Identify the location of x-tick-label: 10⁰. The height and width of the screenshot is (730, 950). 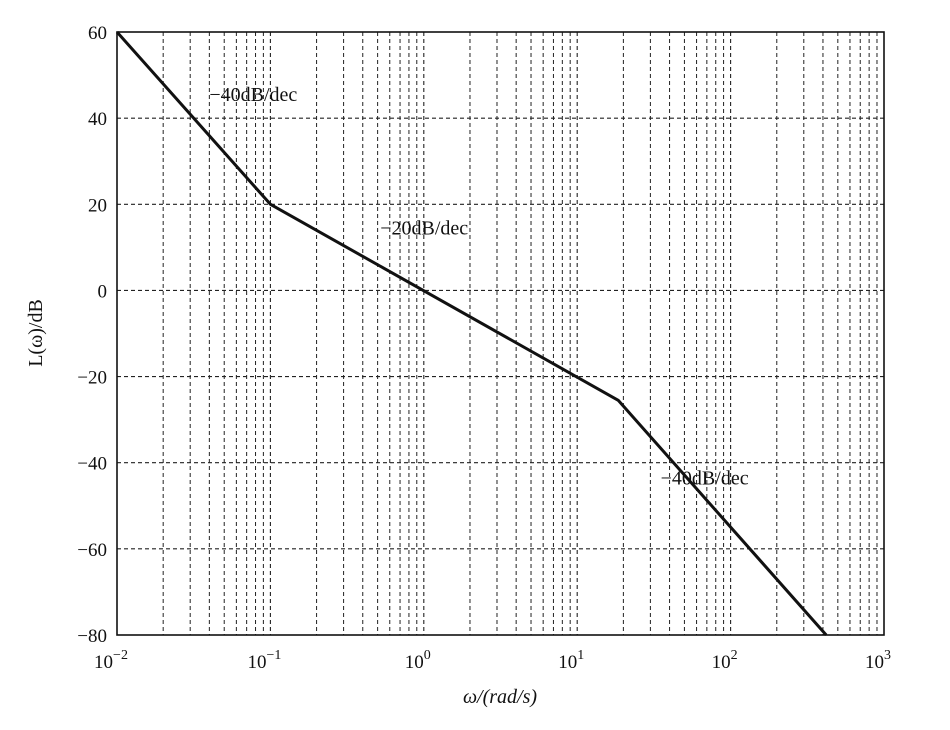
(418, 660).